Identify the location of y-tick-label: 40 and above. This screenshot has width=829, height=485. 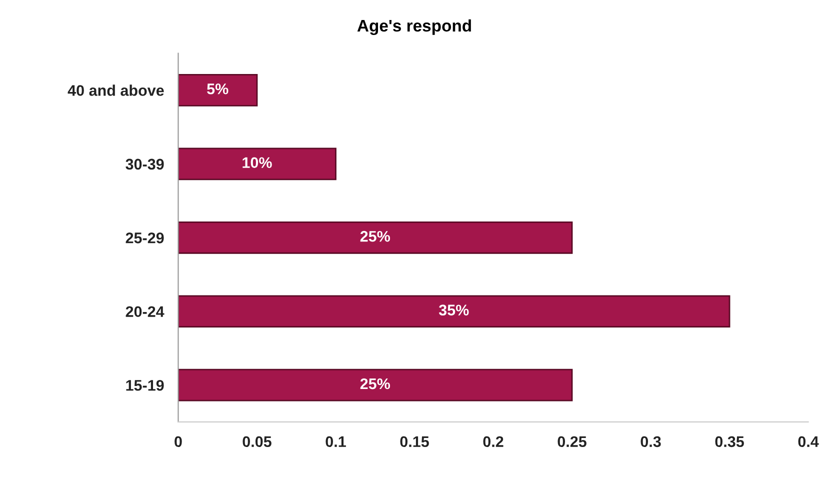
(116, 90).